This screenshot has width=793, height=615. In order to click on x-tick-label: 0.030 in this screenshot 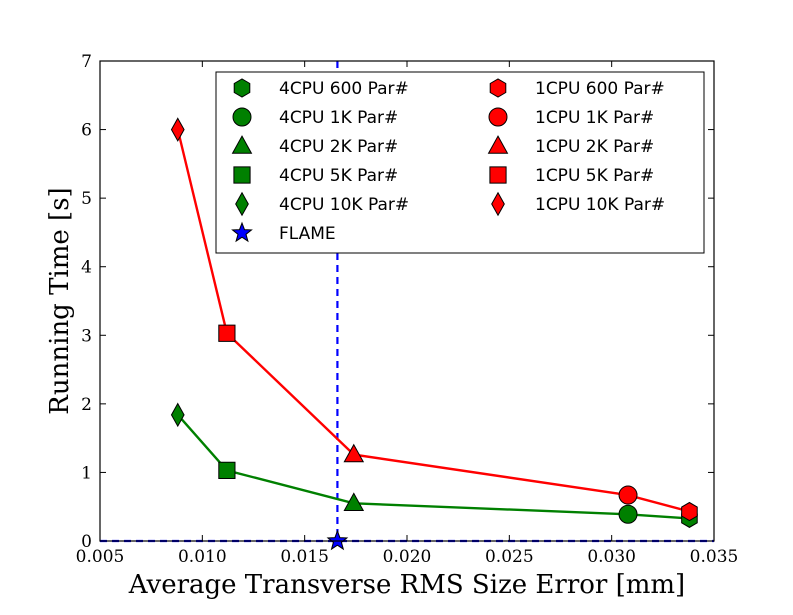, I will do `click(611, 557)`.